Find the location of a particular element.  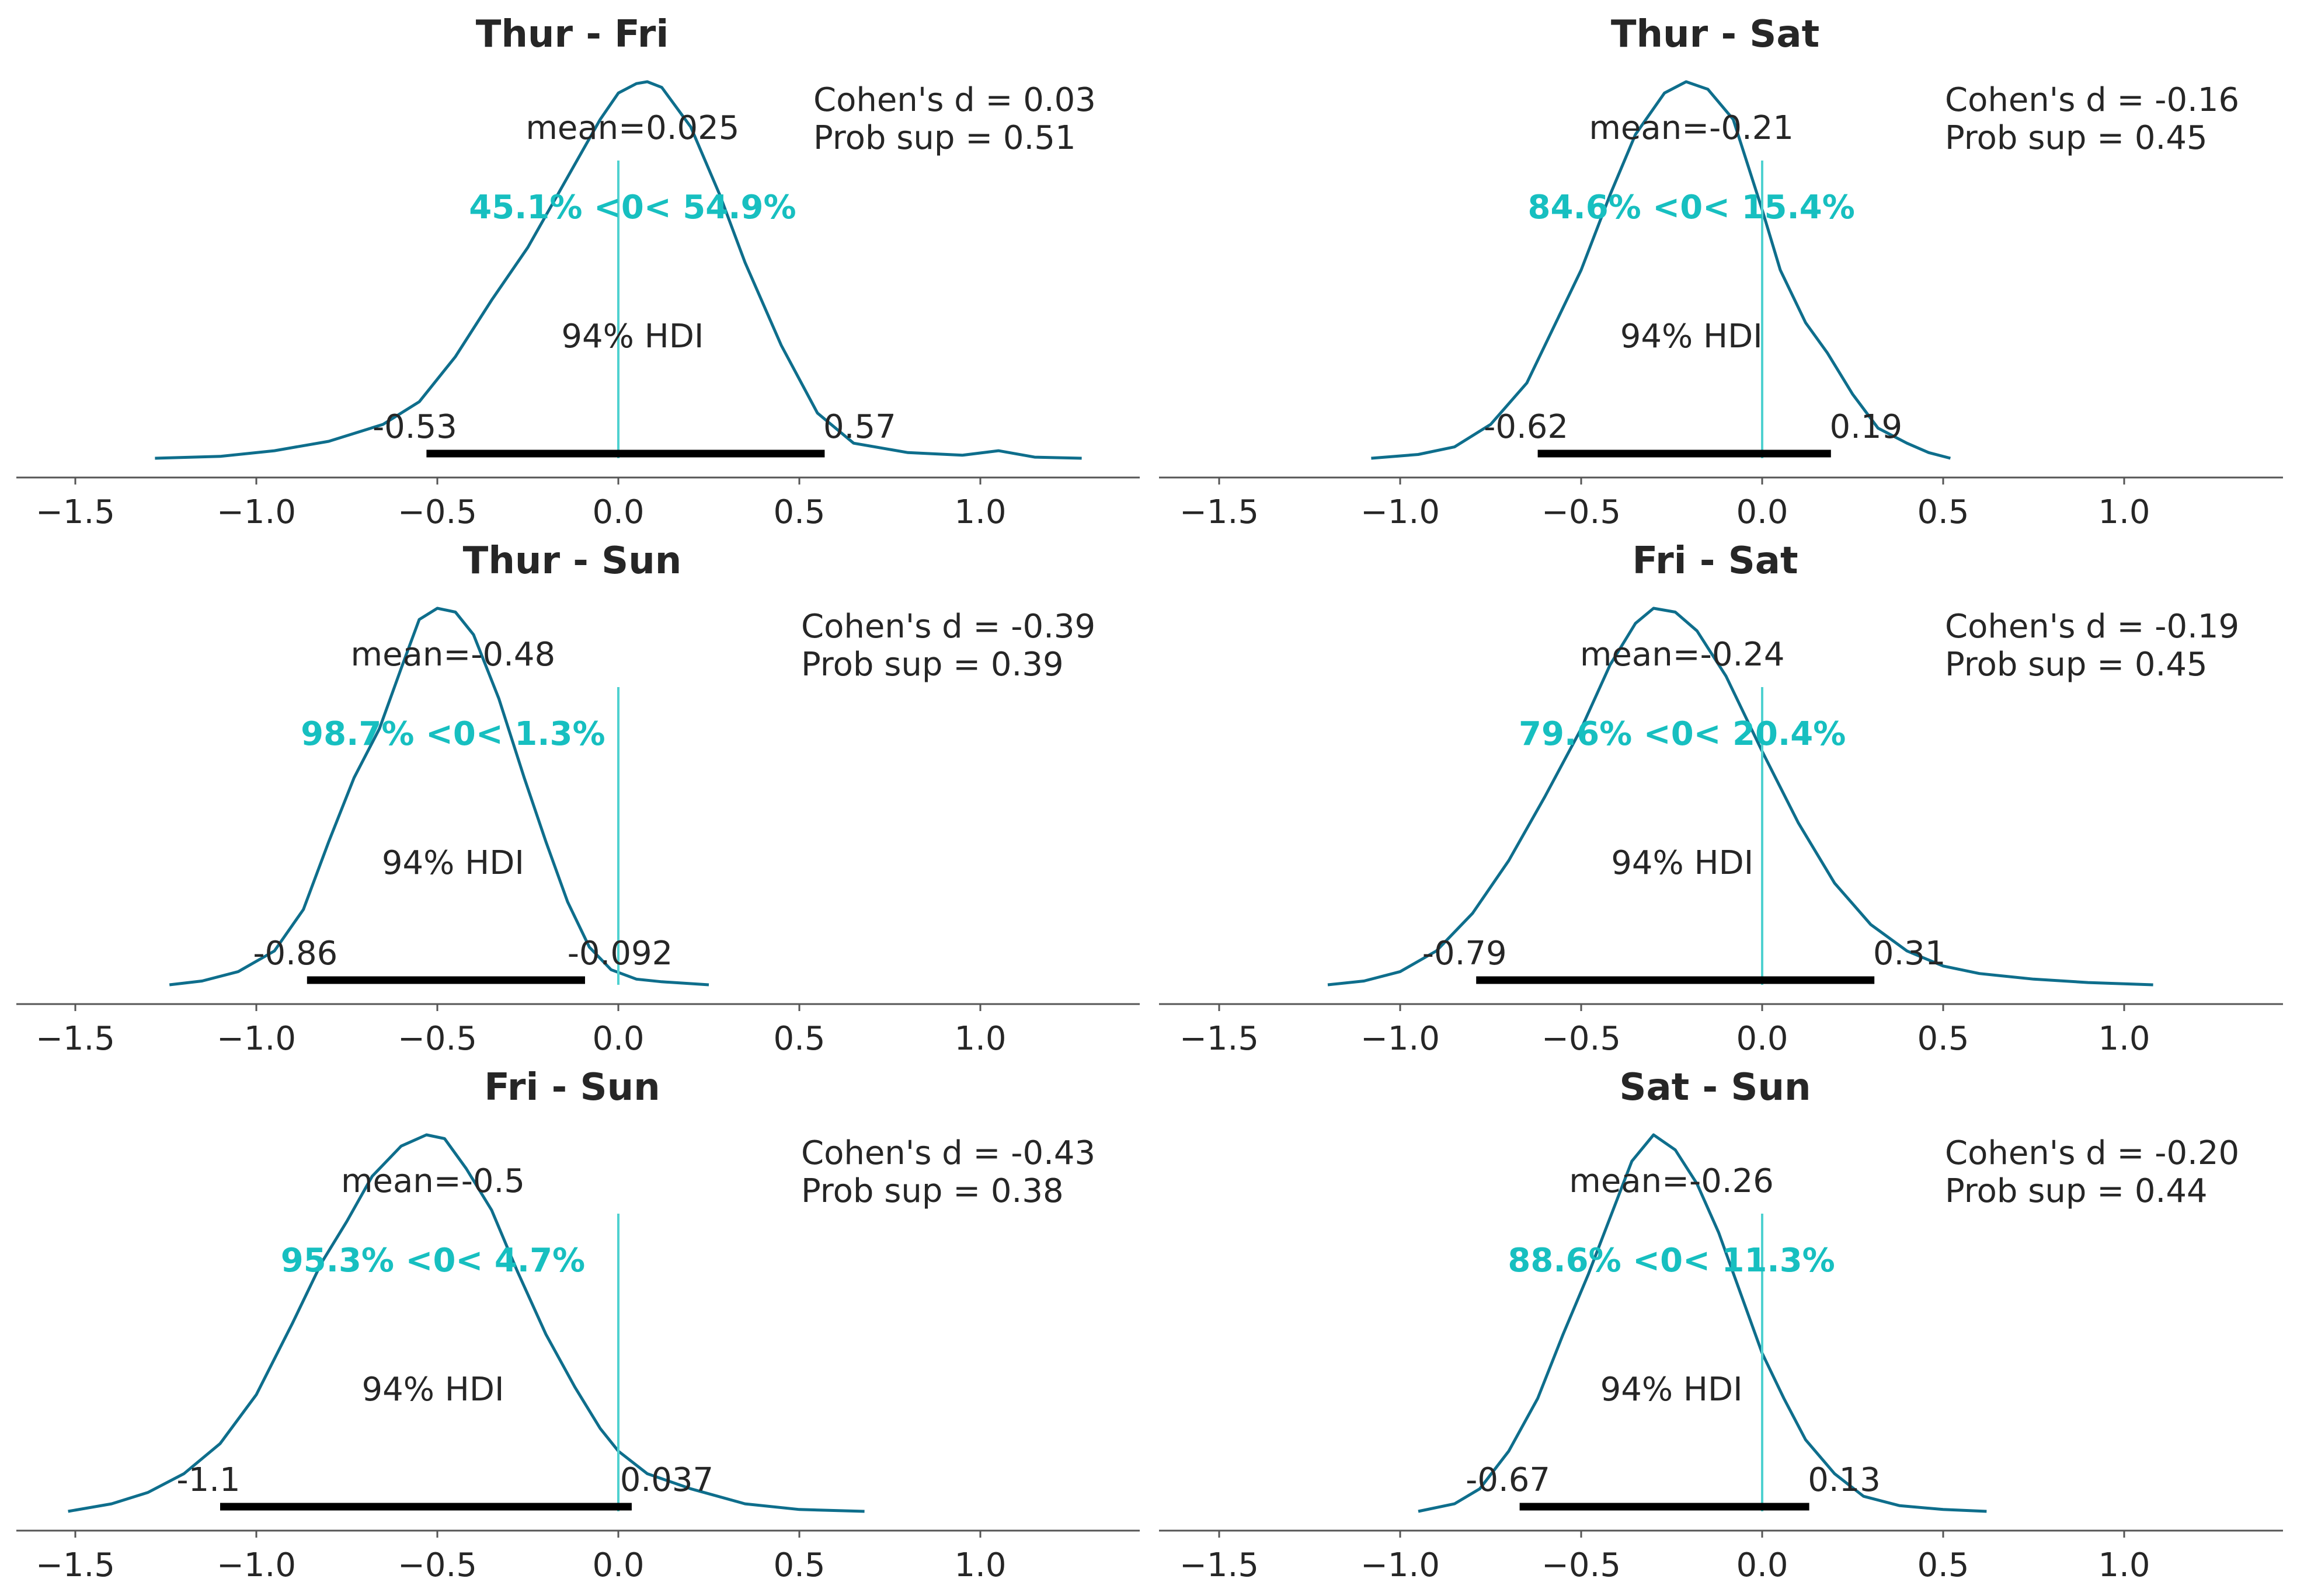

panel-title: Thur - Sun is located at coordinates (572, 561).